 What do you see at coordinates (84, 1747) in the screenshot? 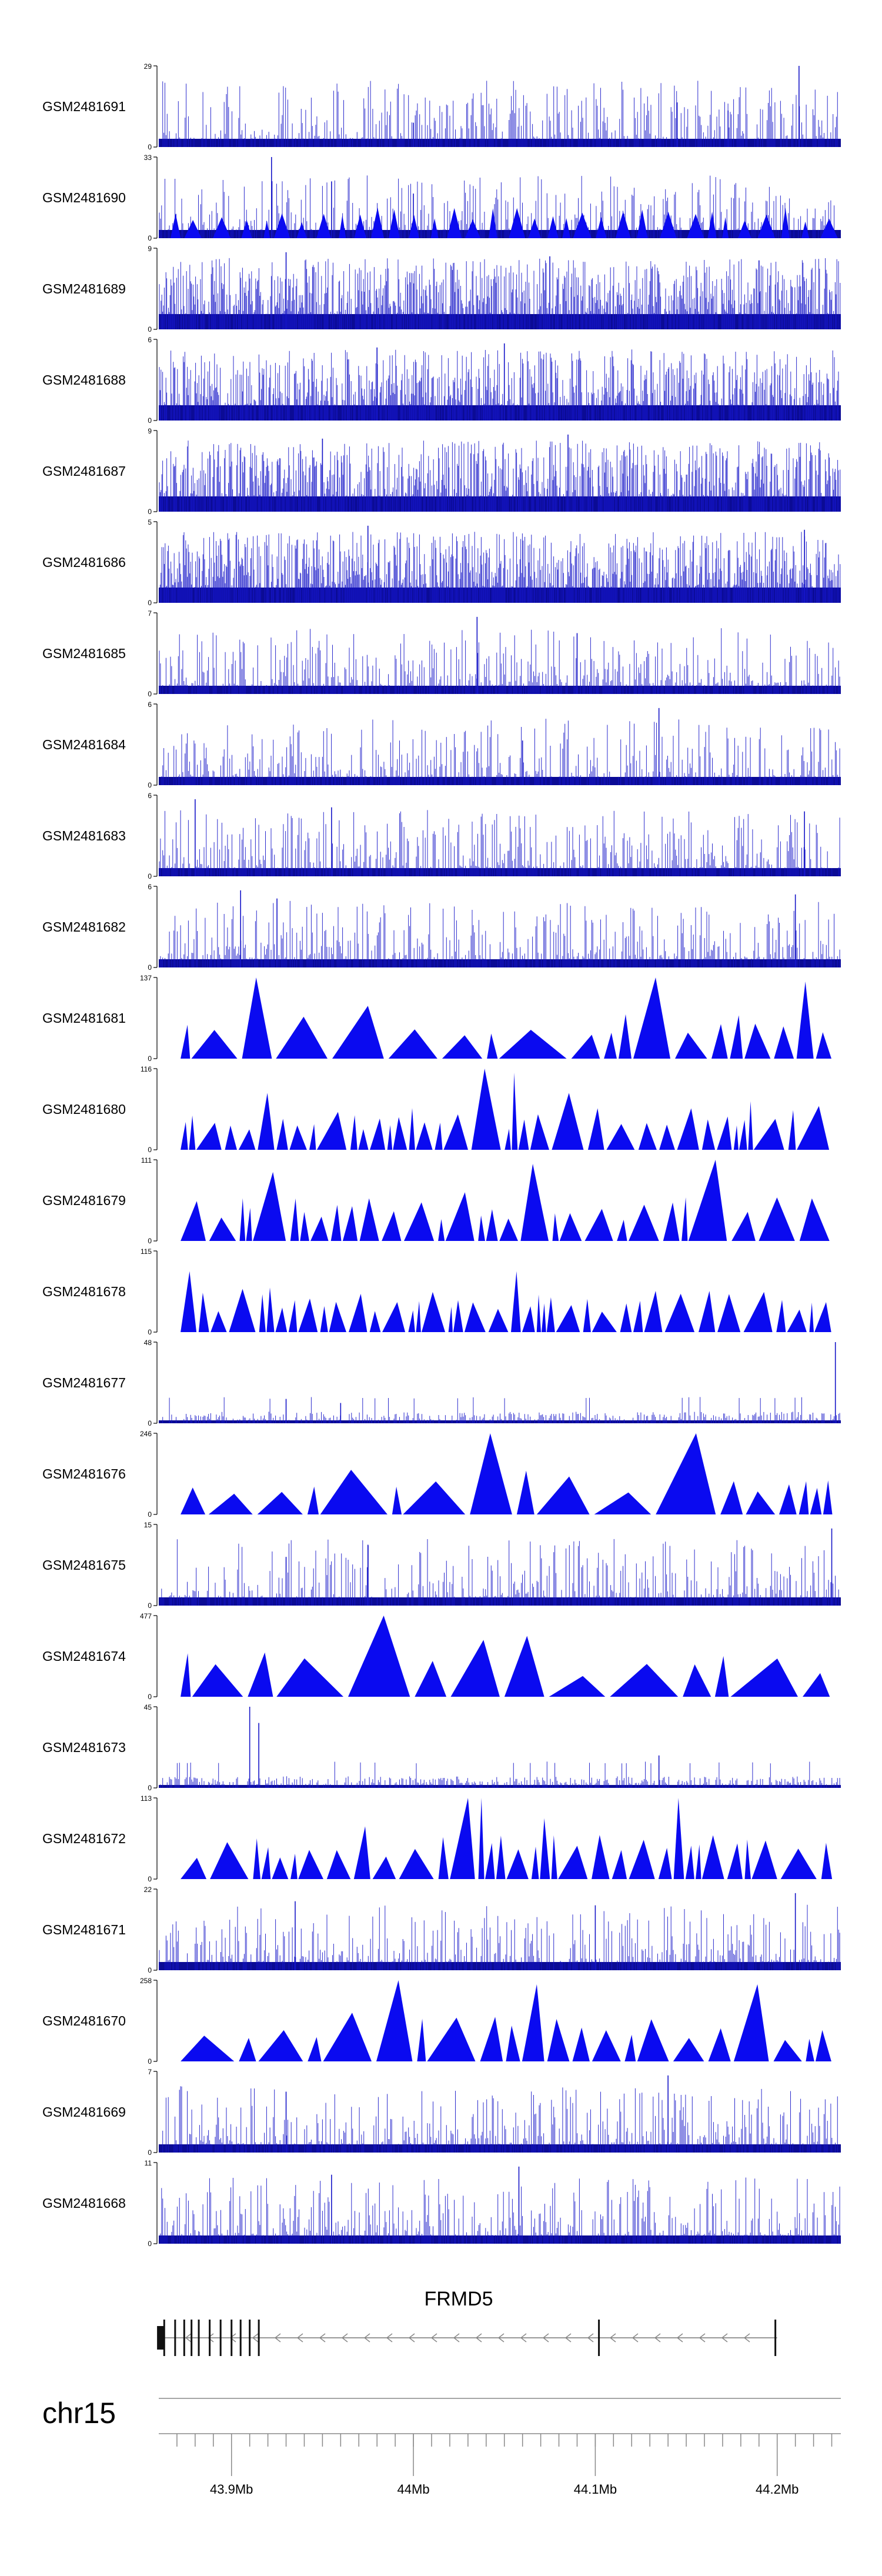
I see `track-label: GSM2481673` at bounding box center [84, 1747].